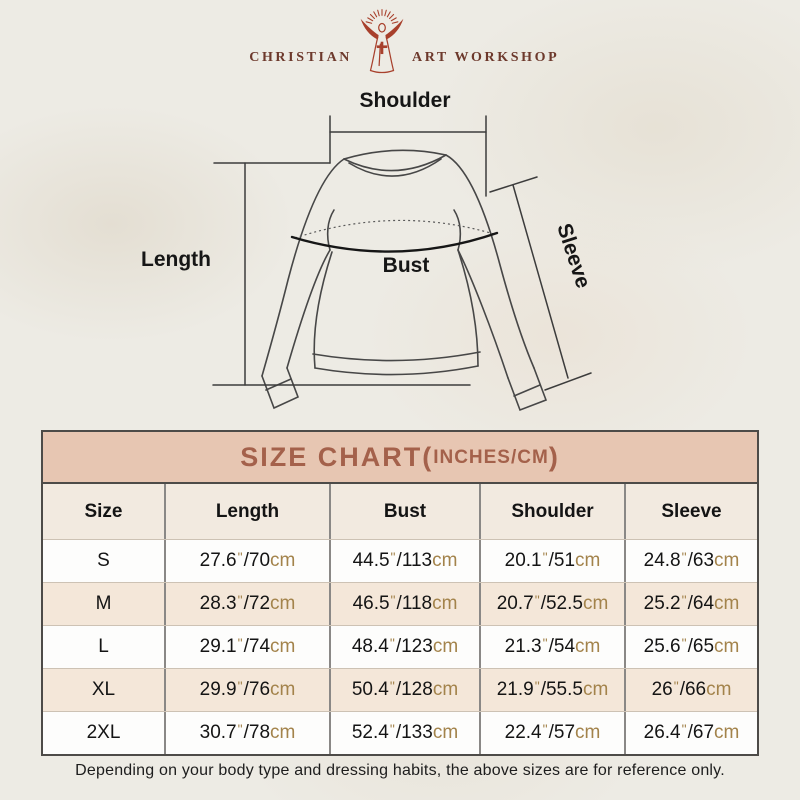 The image size is (800, 800). Describe the element at coordinates (554, 456) in the screenshot. I see `title-close: )` at that location.